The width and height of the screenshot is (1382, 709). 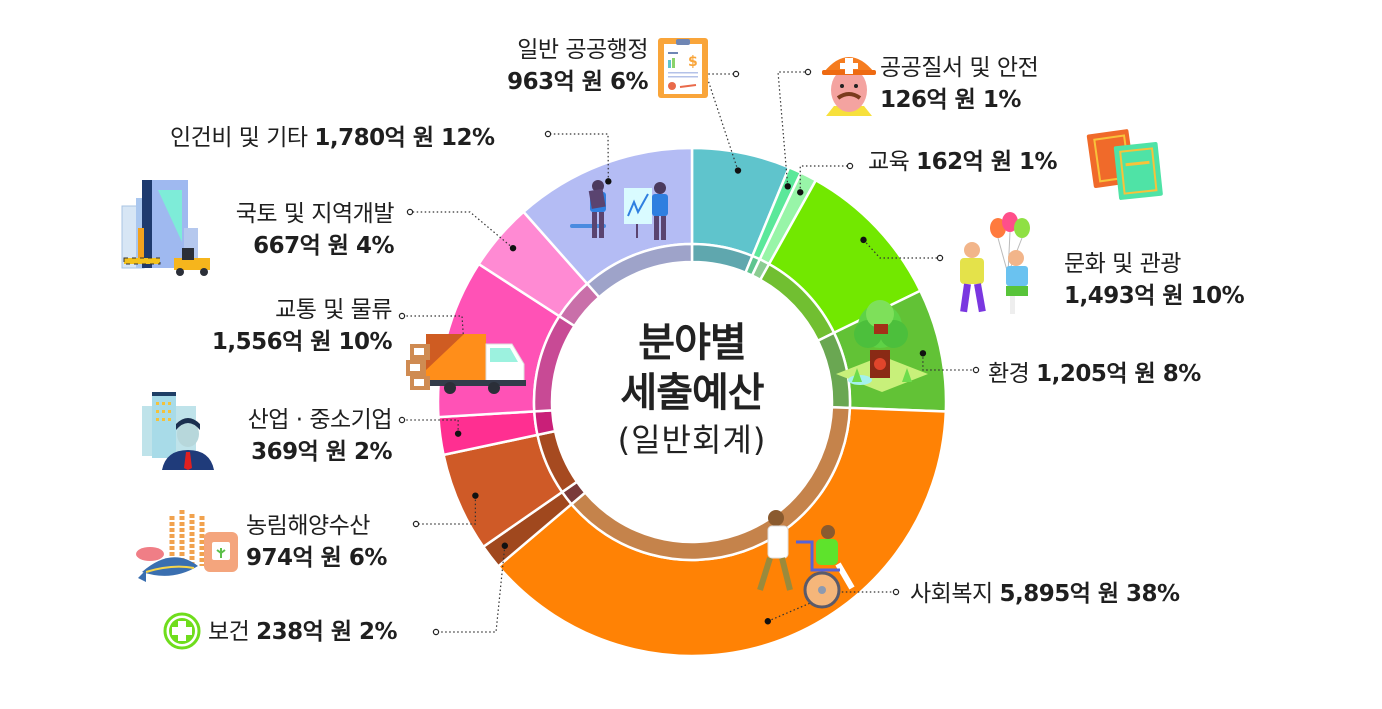 I want to click on label-education: 교육 162억 원 1%, so click(x=963, y=162).